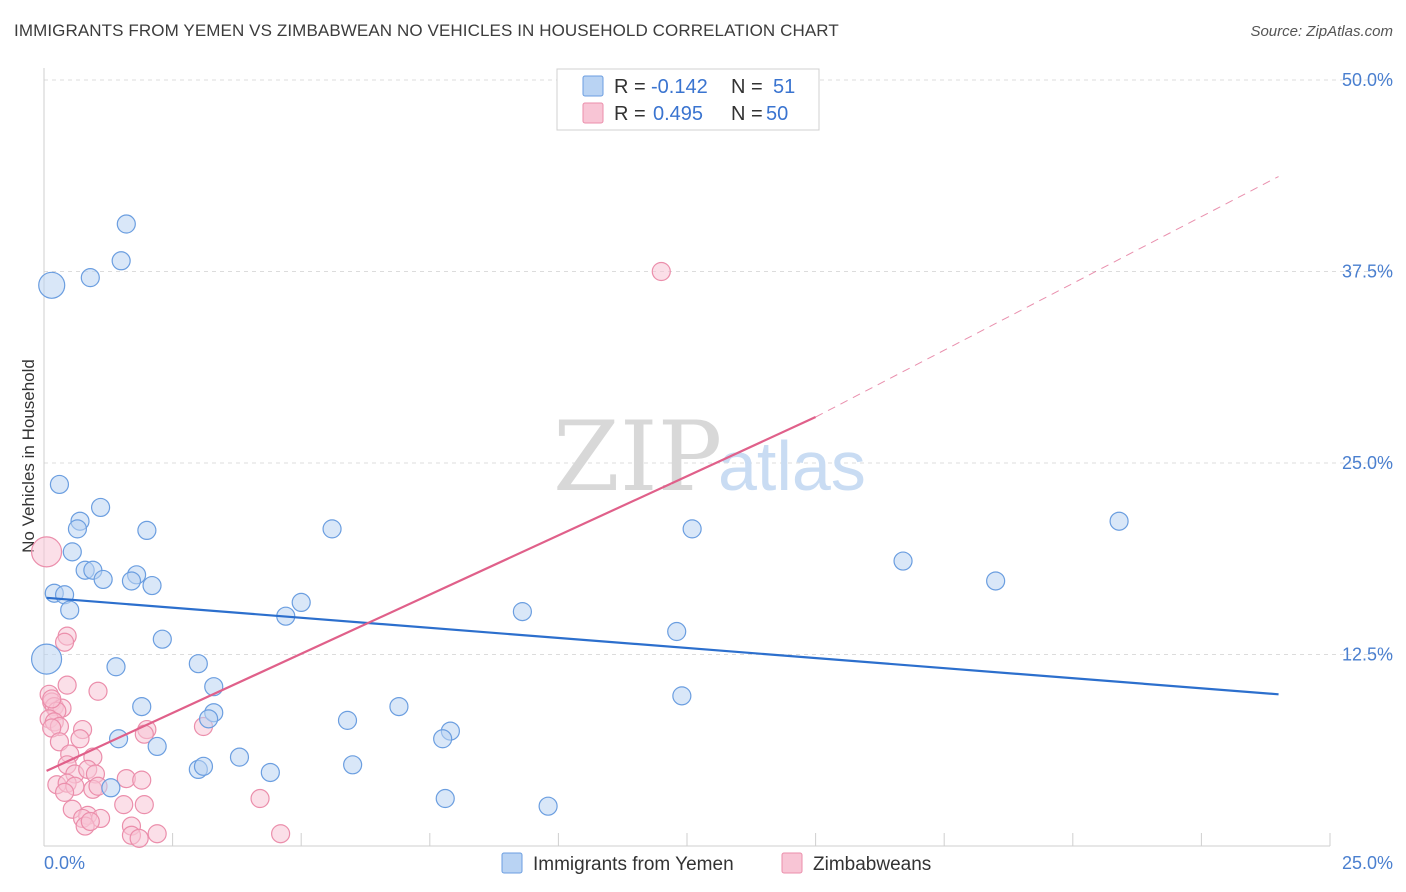 The width and height of the screenshot is (1406, 892). I want to click on watermark: ZIP atlas, so click(709, 457).